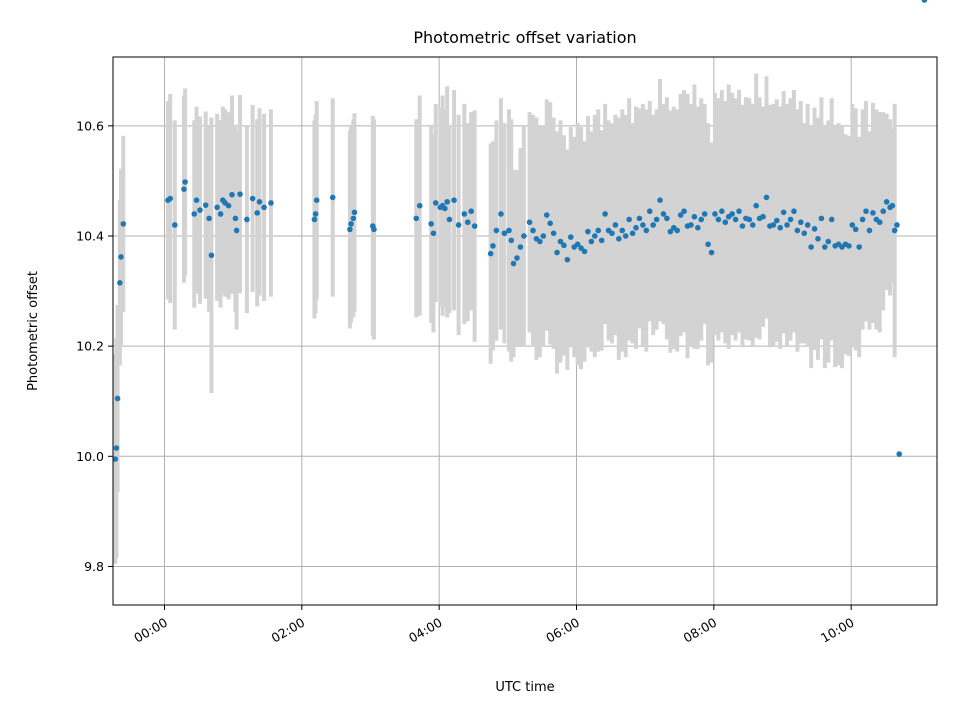  I want to click on y-axis-label: Photometric offset, so click(33, 331).